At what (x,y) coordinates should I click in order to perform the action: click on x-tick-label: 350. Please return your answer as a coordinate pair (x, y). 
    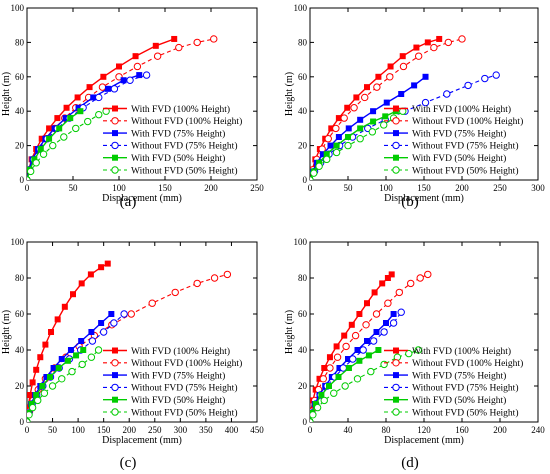
    Looking at the image, I should click on (206, 430).